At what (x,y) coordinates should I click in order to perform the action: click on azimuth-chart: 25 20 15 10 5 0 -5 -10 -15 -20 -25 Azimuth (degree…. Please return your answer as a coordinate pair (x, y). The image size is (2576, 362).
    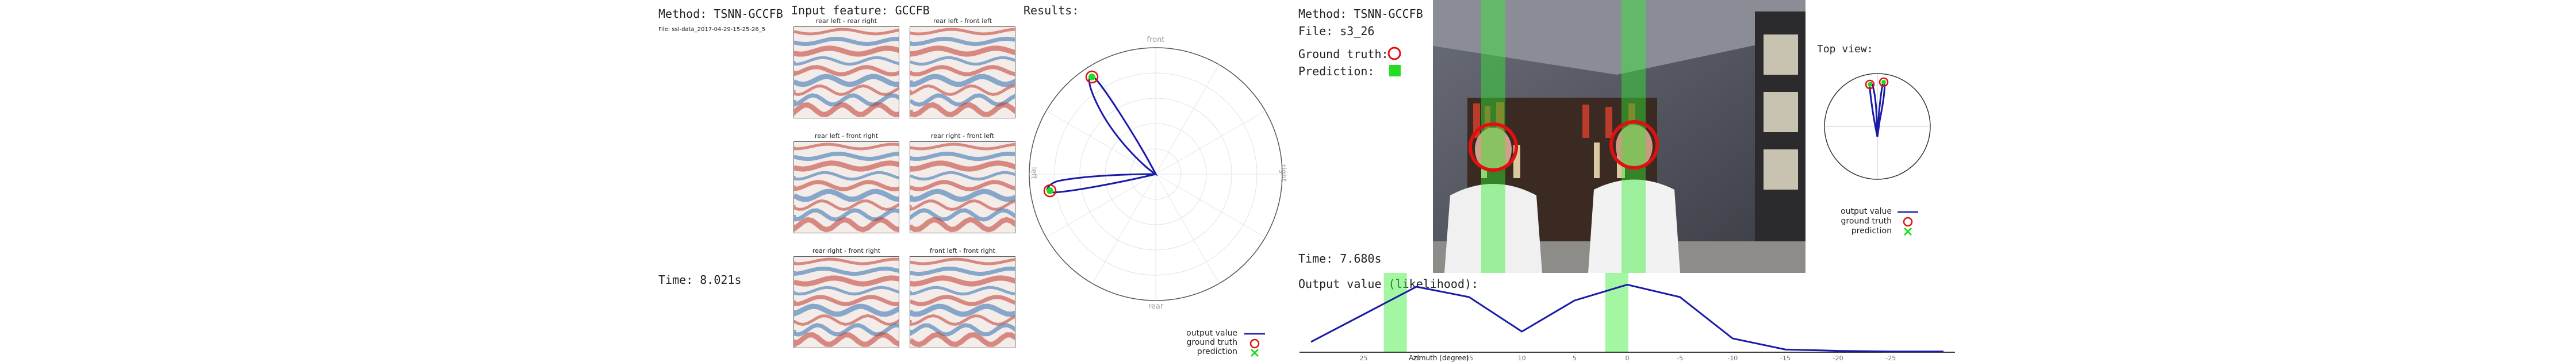
    Looking at the image, I should click on (1627, 317).